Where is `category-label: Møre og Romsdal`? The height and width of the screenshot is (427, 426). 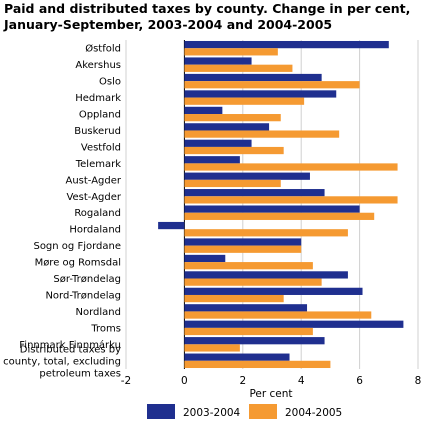 category-label: Møre og Romsdal is located at coordinates (78, 263).